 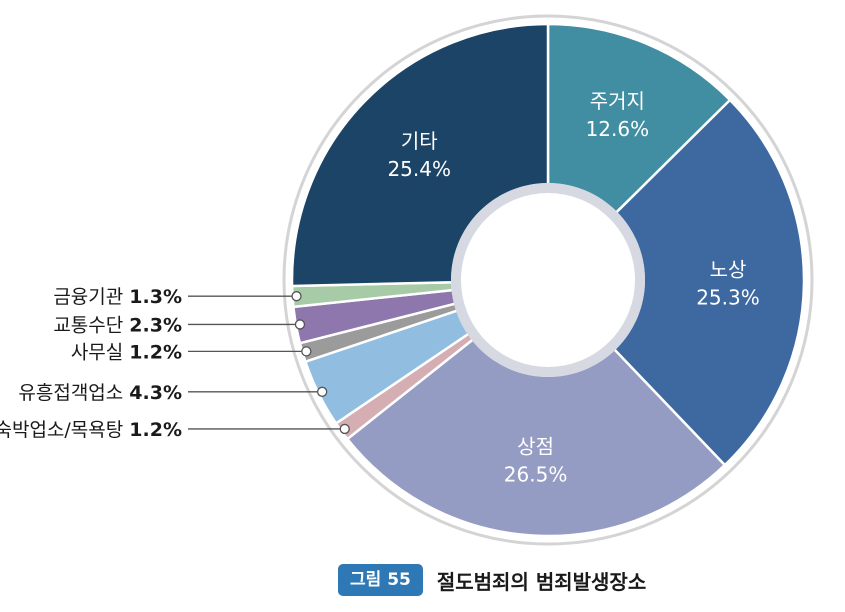 I want to click on figure-number-badge: 그림 55, so click(x=380, y=580).